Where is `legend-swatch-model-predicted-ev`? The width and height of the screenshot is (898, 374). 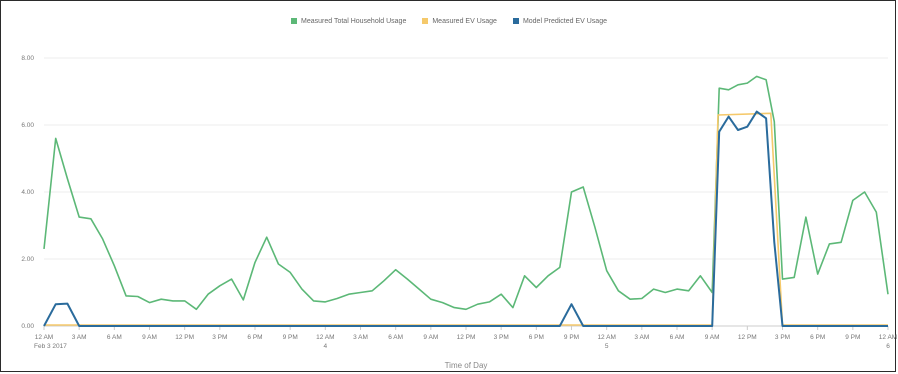
legend-swatch-model-predicted-ev is located at coordinates (515, 21).